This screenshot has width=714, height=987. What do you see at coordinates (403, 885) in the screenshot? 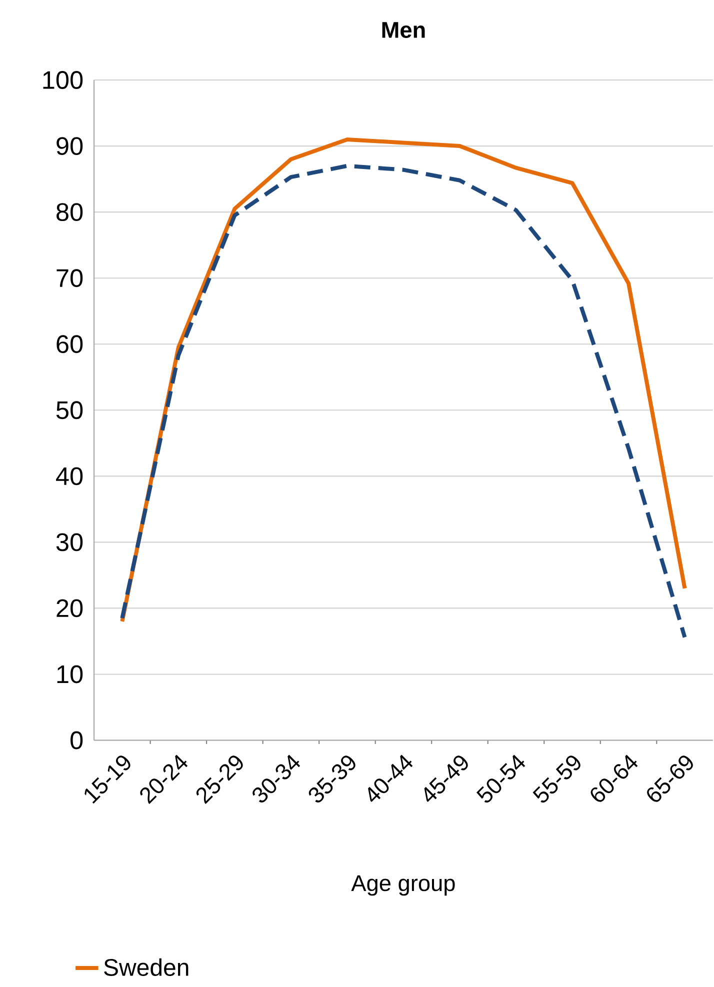
I see `x-axis-title: Age group` at bounding box center [403, 885].